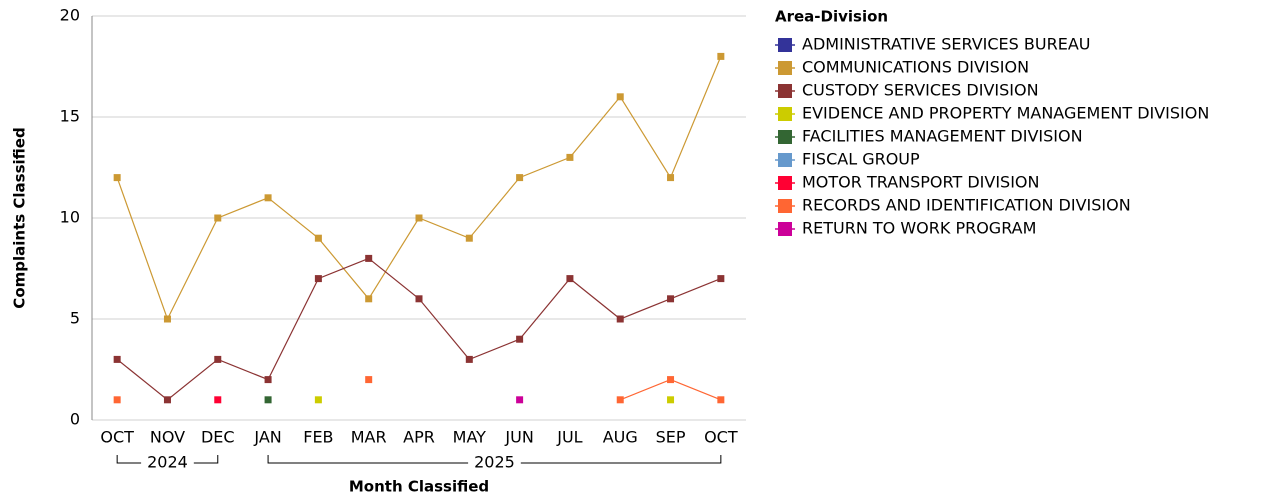 The height and width of the screenshot is (495, 1266). I want to click on y-tick-label: 15, so click(70, 116).